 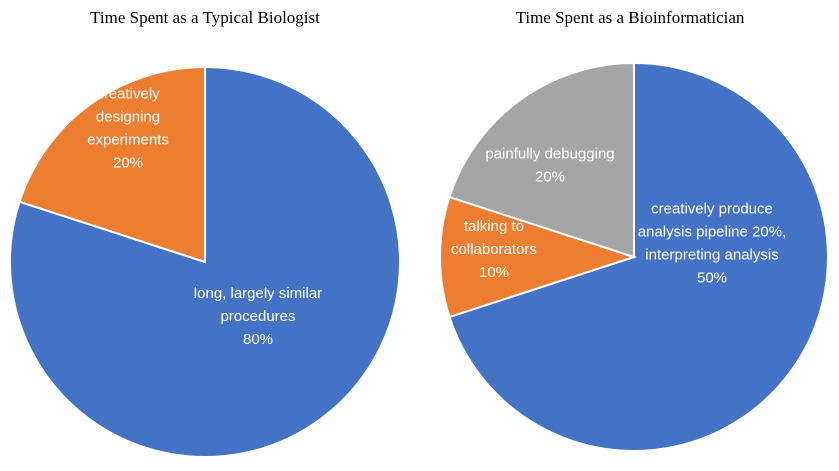 I want to click on slice-label-line: painfully debugging, so click(x=549, y=154).